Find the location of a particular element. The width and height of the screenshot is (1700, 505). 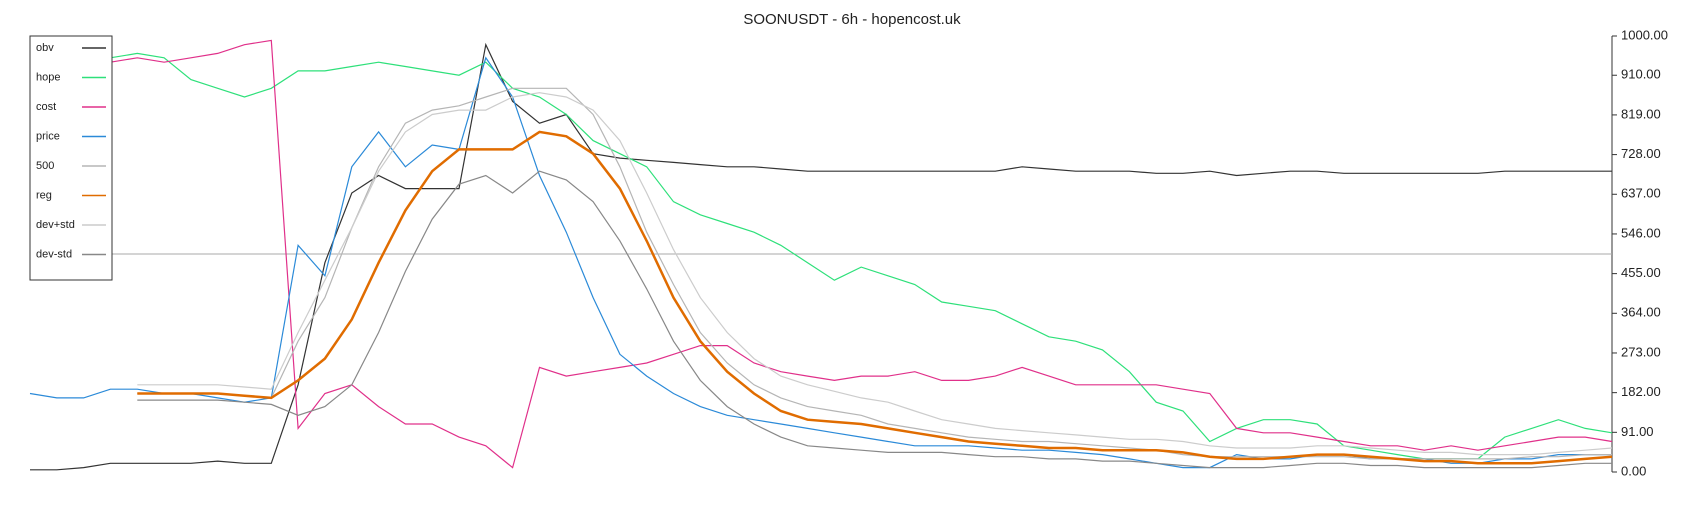

y-tick-label: 182.00 is located at coordinates (1641, 391).